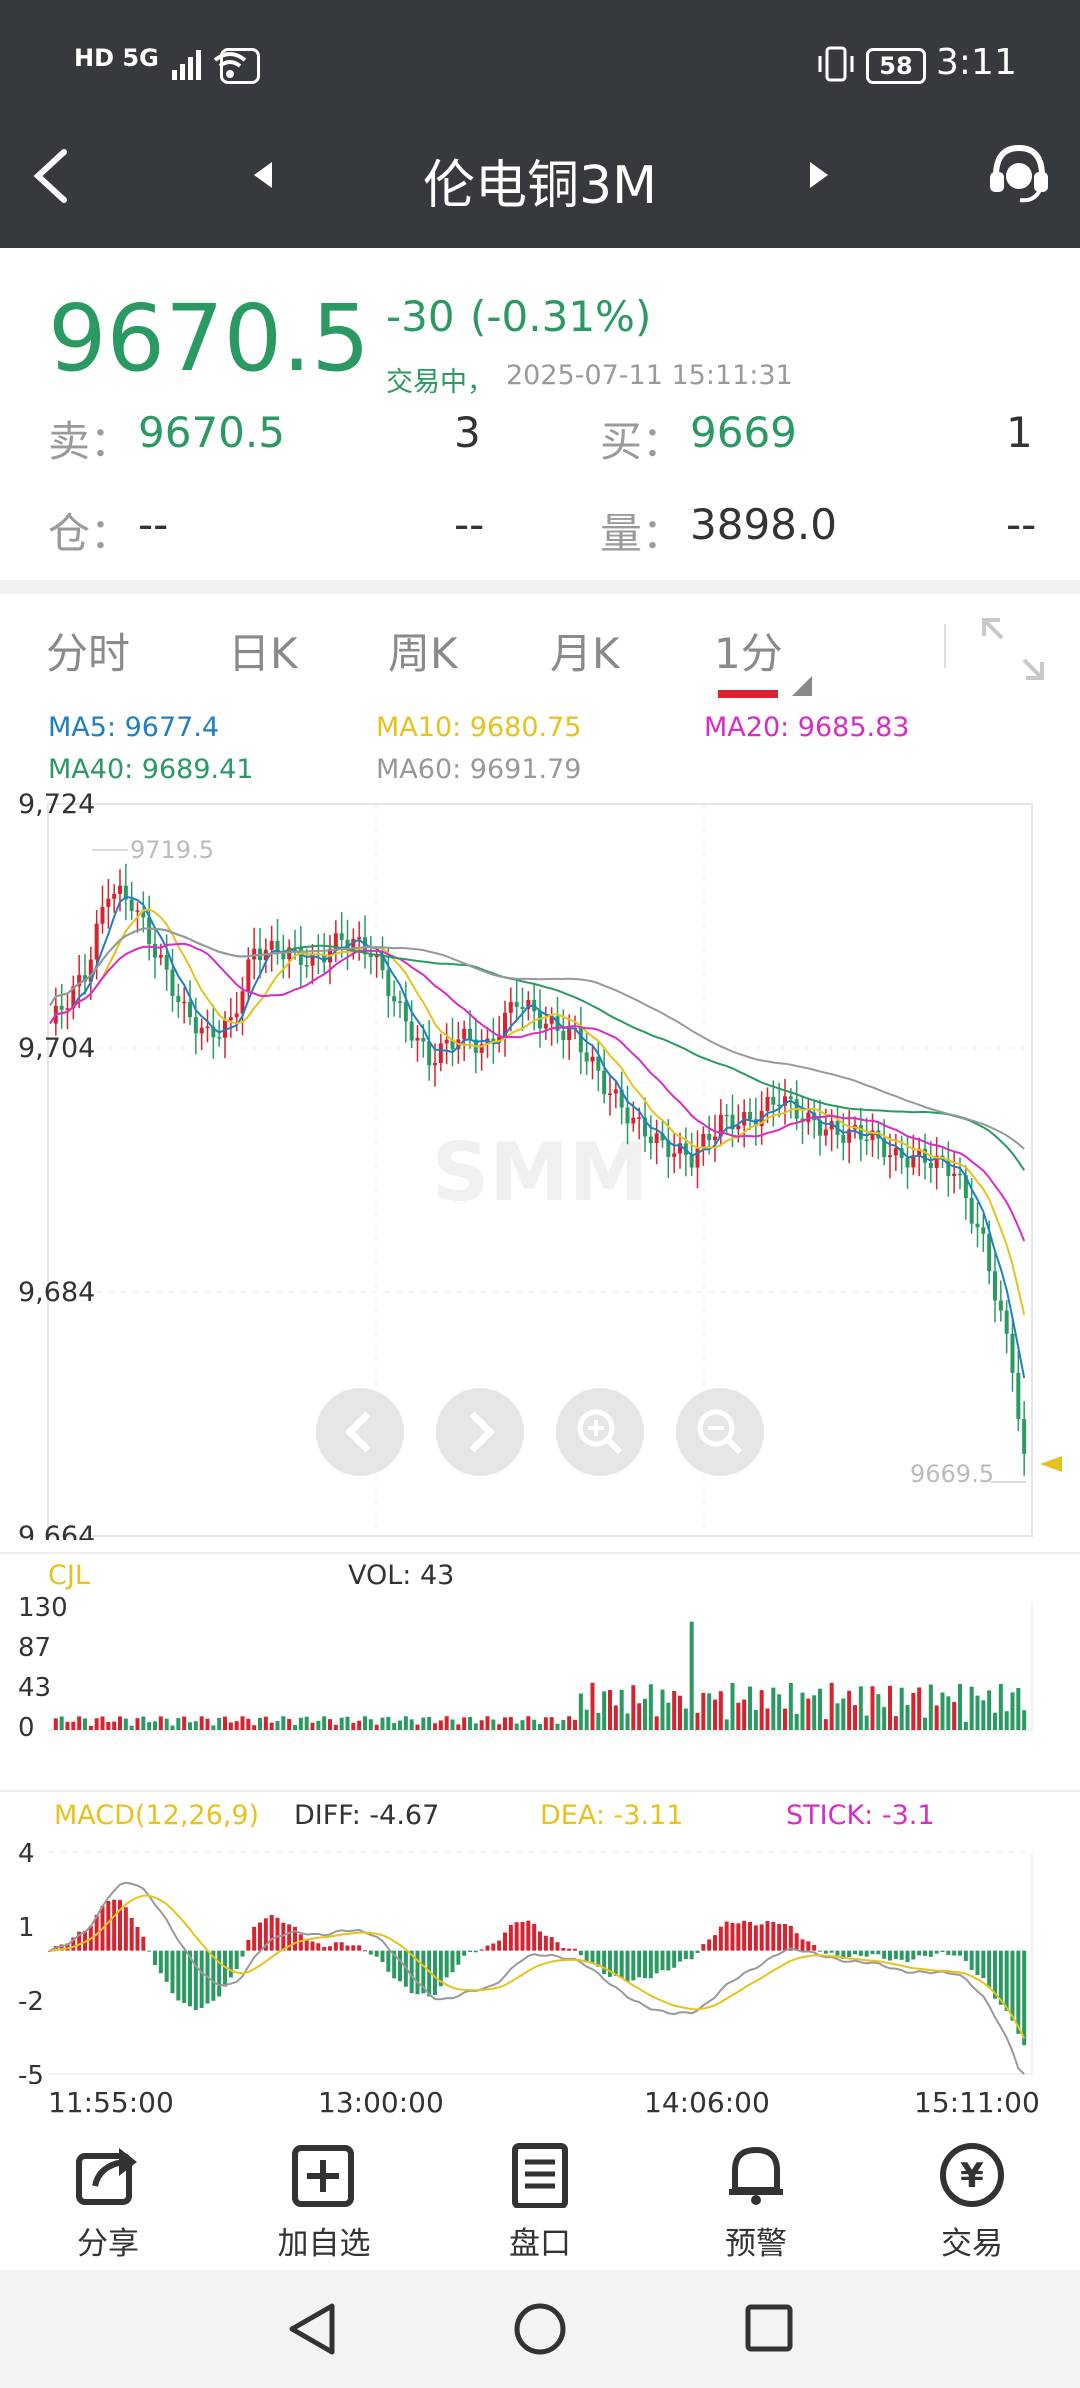  Describe the element at coordinates (50, 176) in the screenshot. I see `back-icon` at that location.